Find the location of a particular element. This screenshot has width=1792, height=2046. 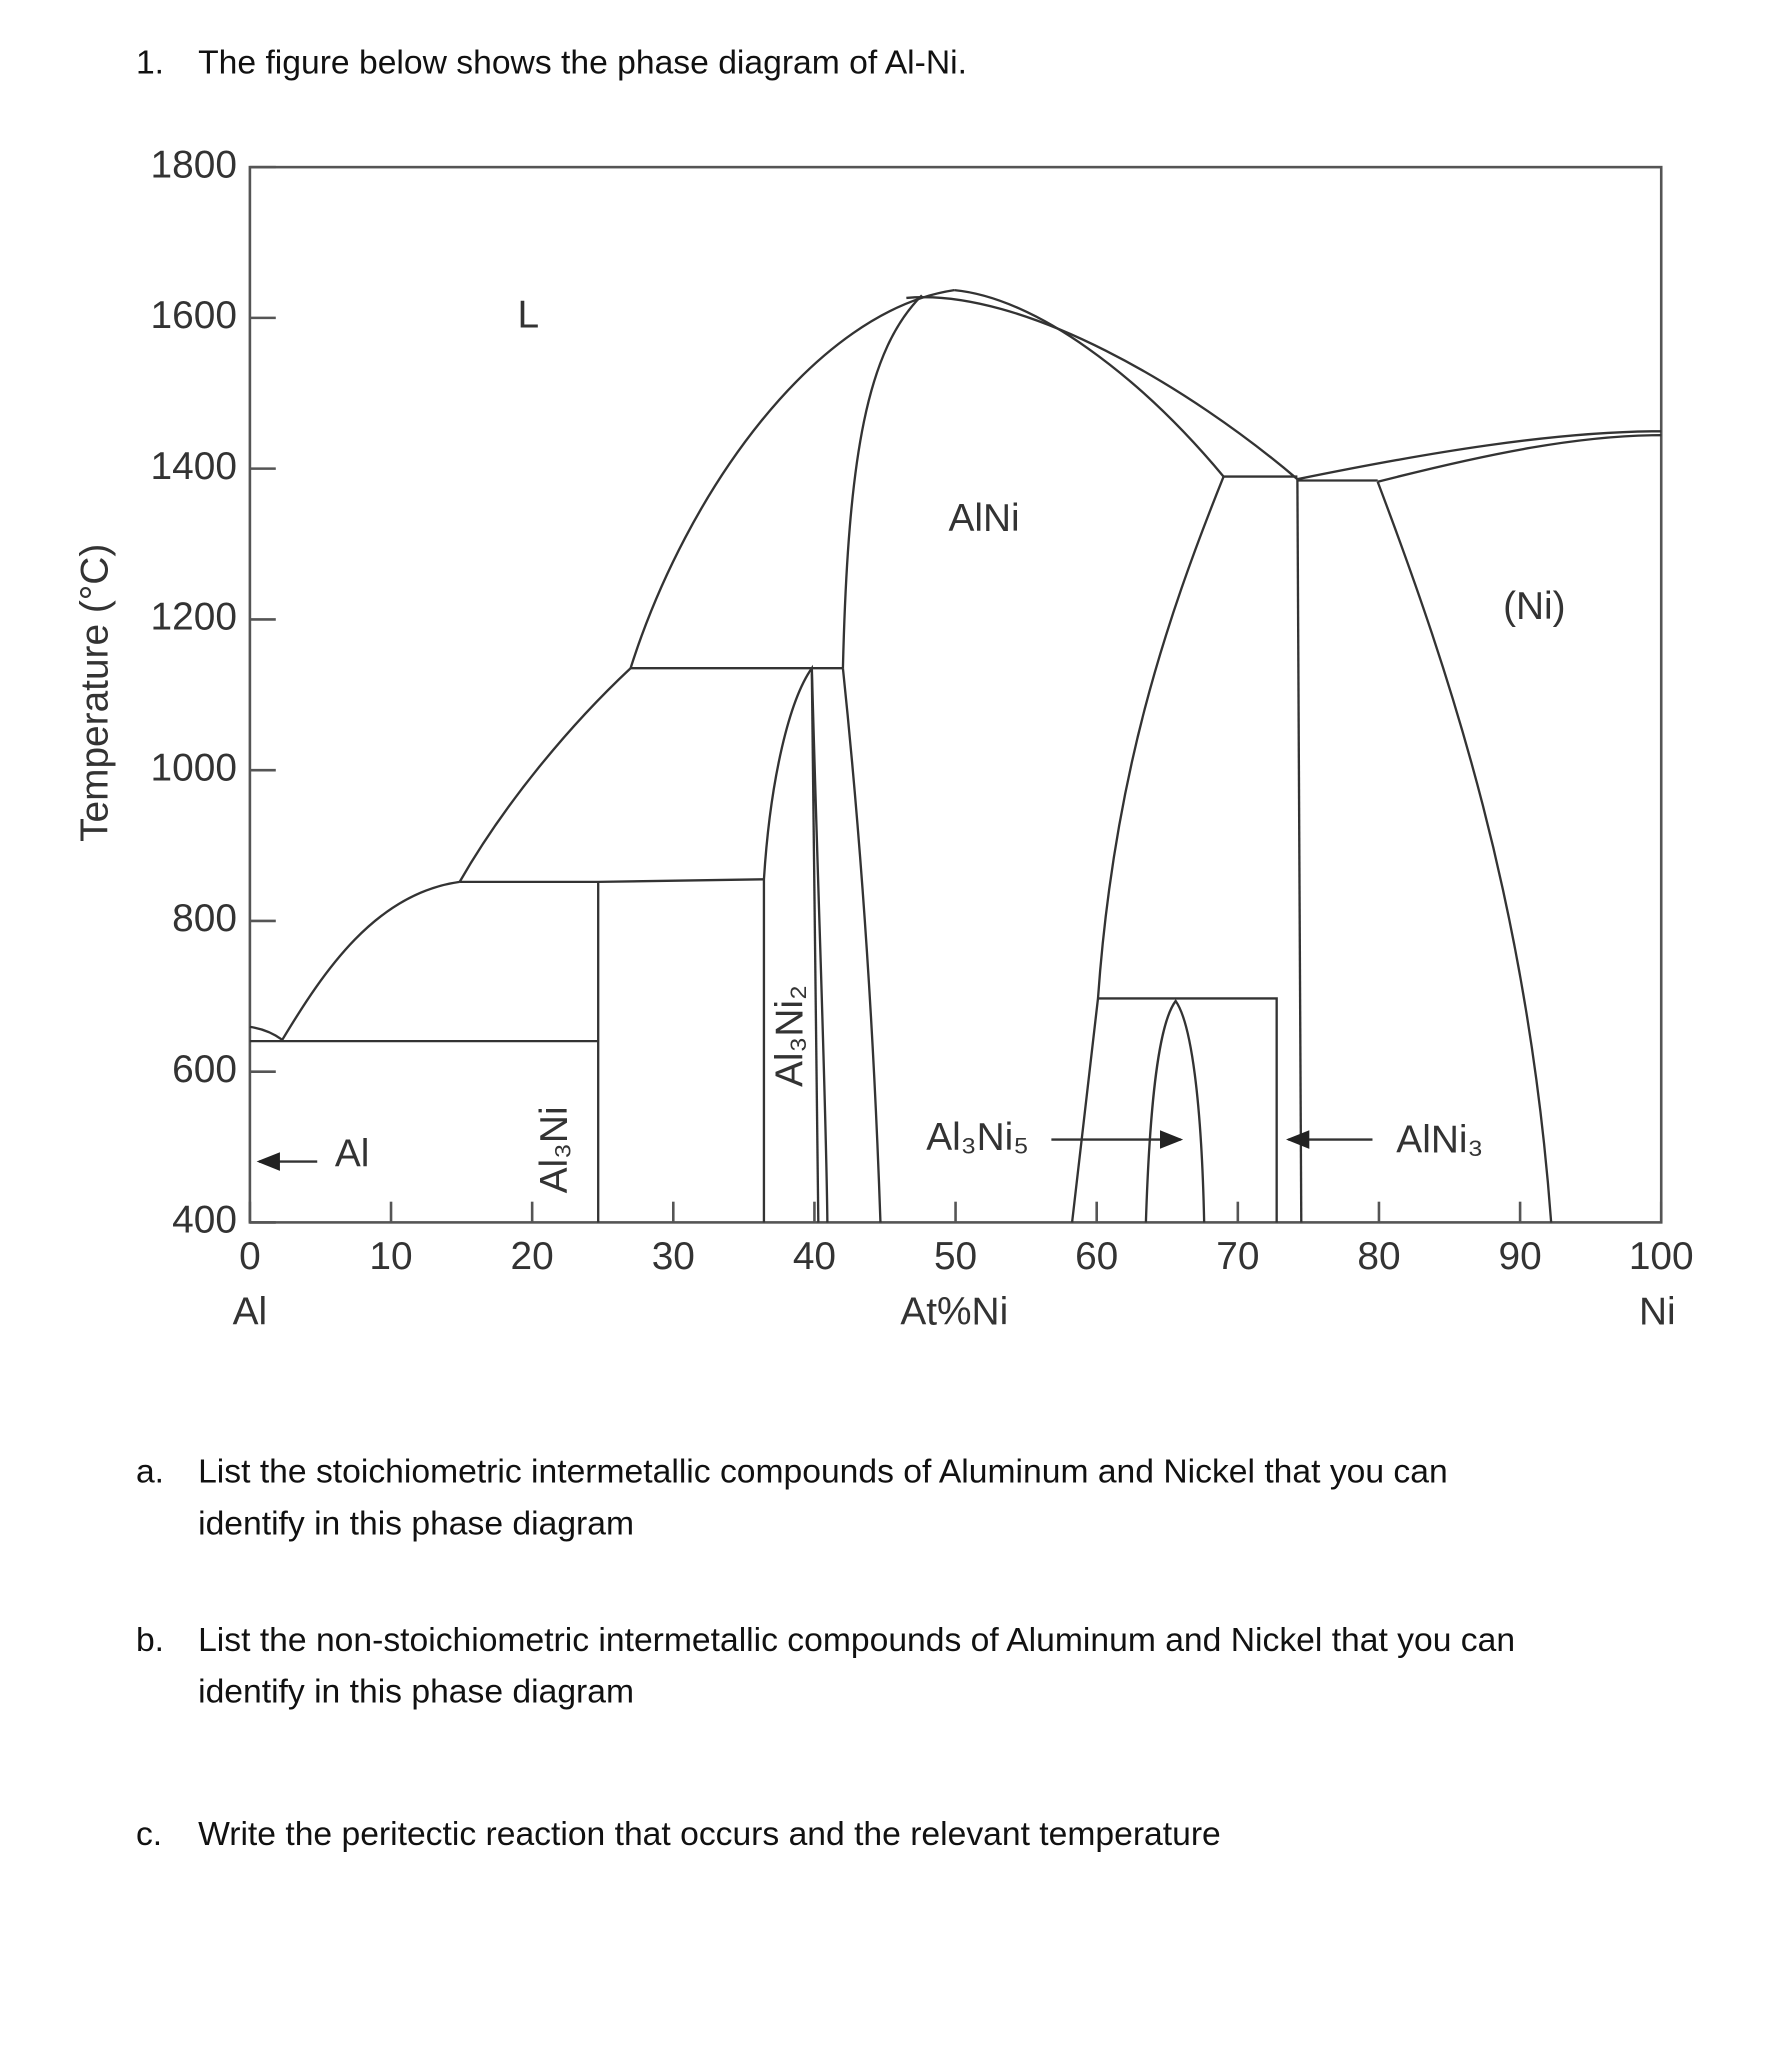

y-tick-label: 1000 is located at coordinates (194, 767).